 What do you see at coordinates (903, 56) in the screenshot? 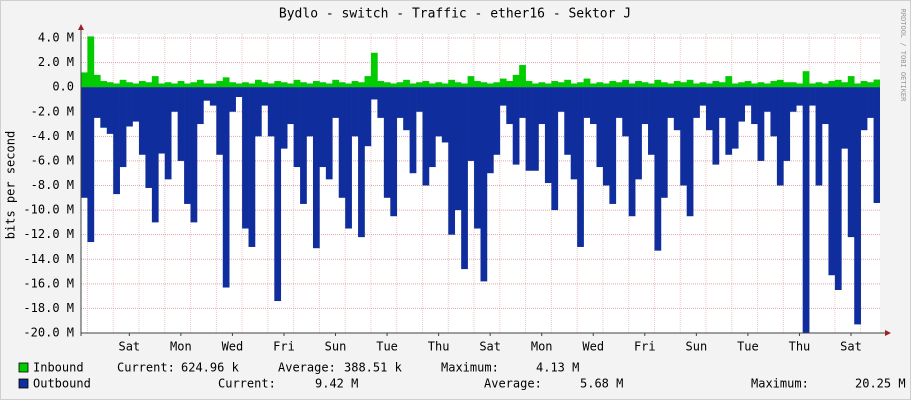
I see `side-text: RRDTOOL / TOBI OETIKER` at bounding box center [903, 56].